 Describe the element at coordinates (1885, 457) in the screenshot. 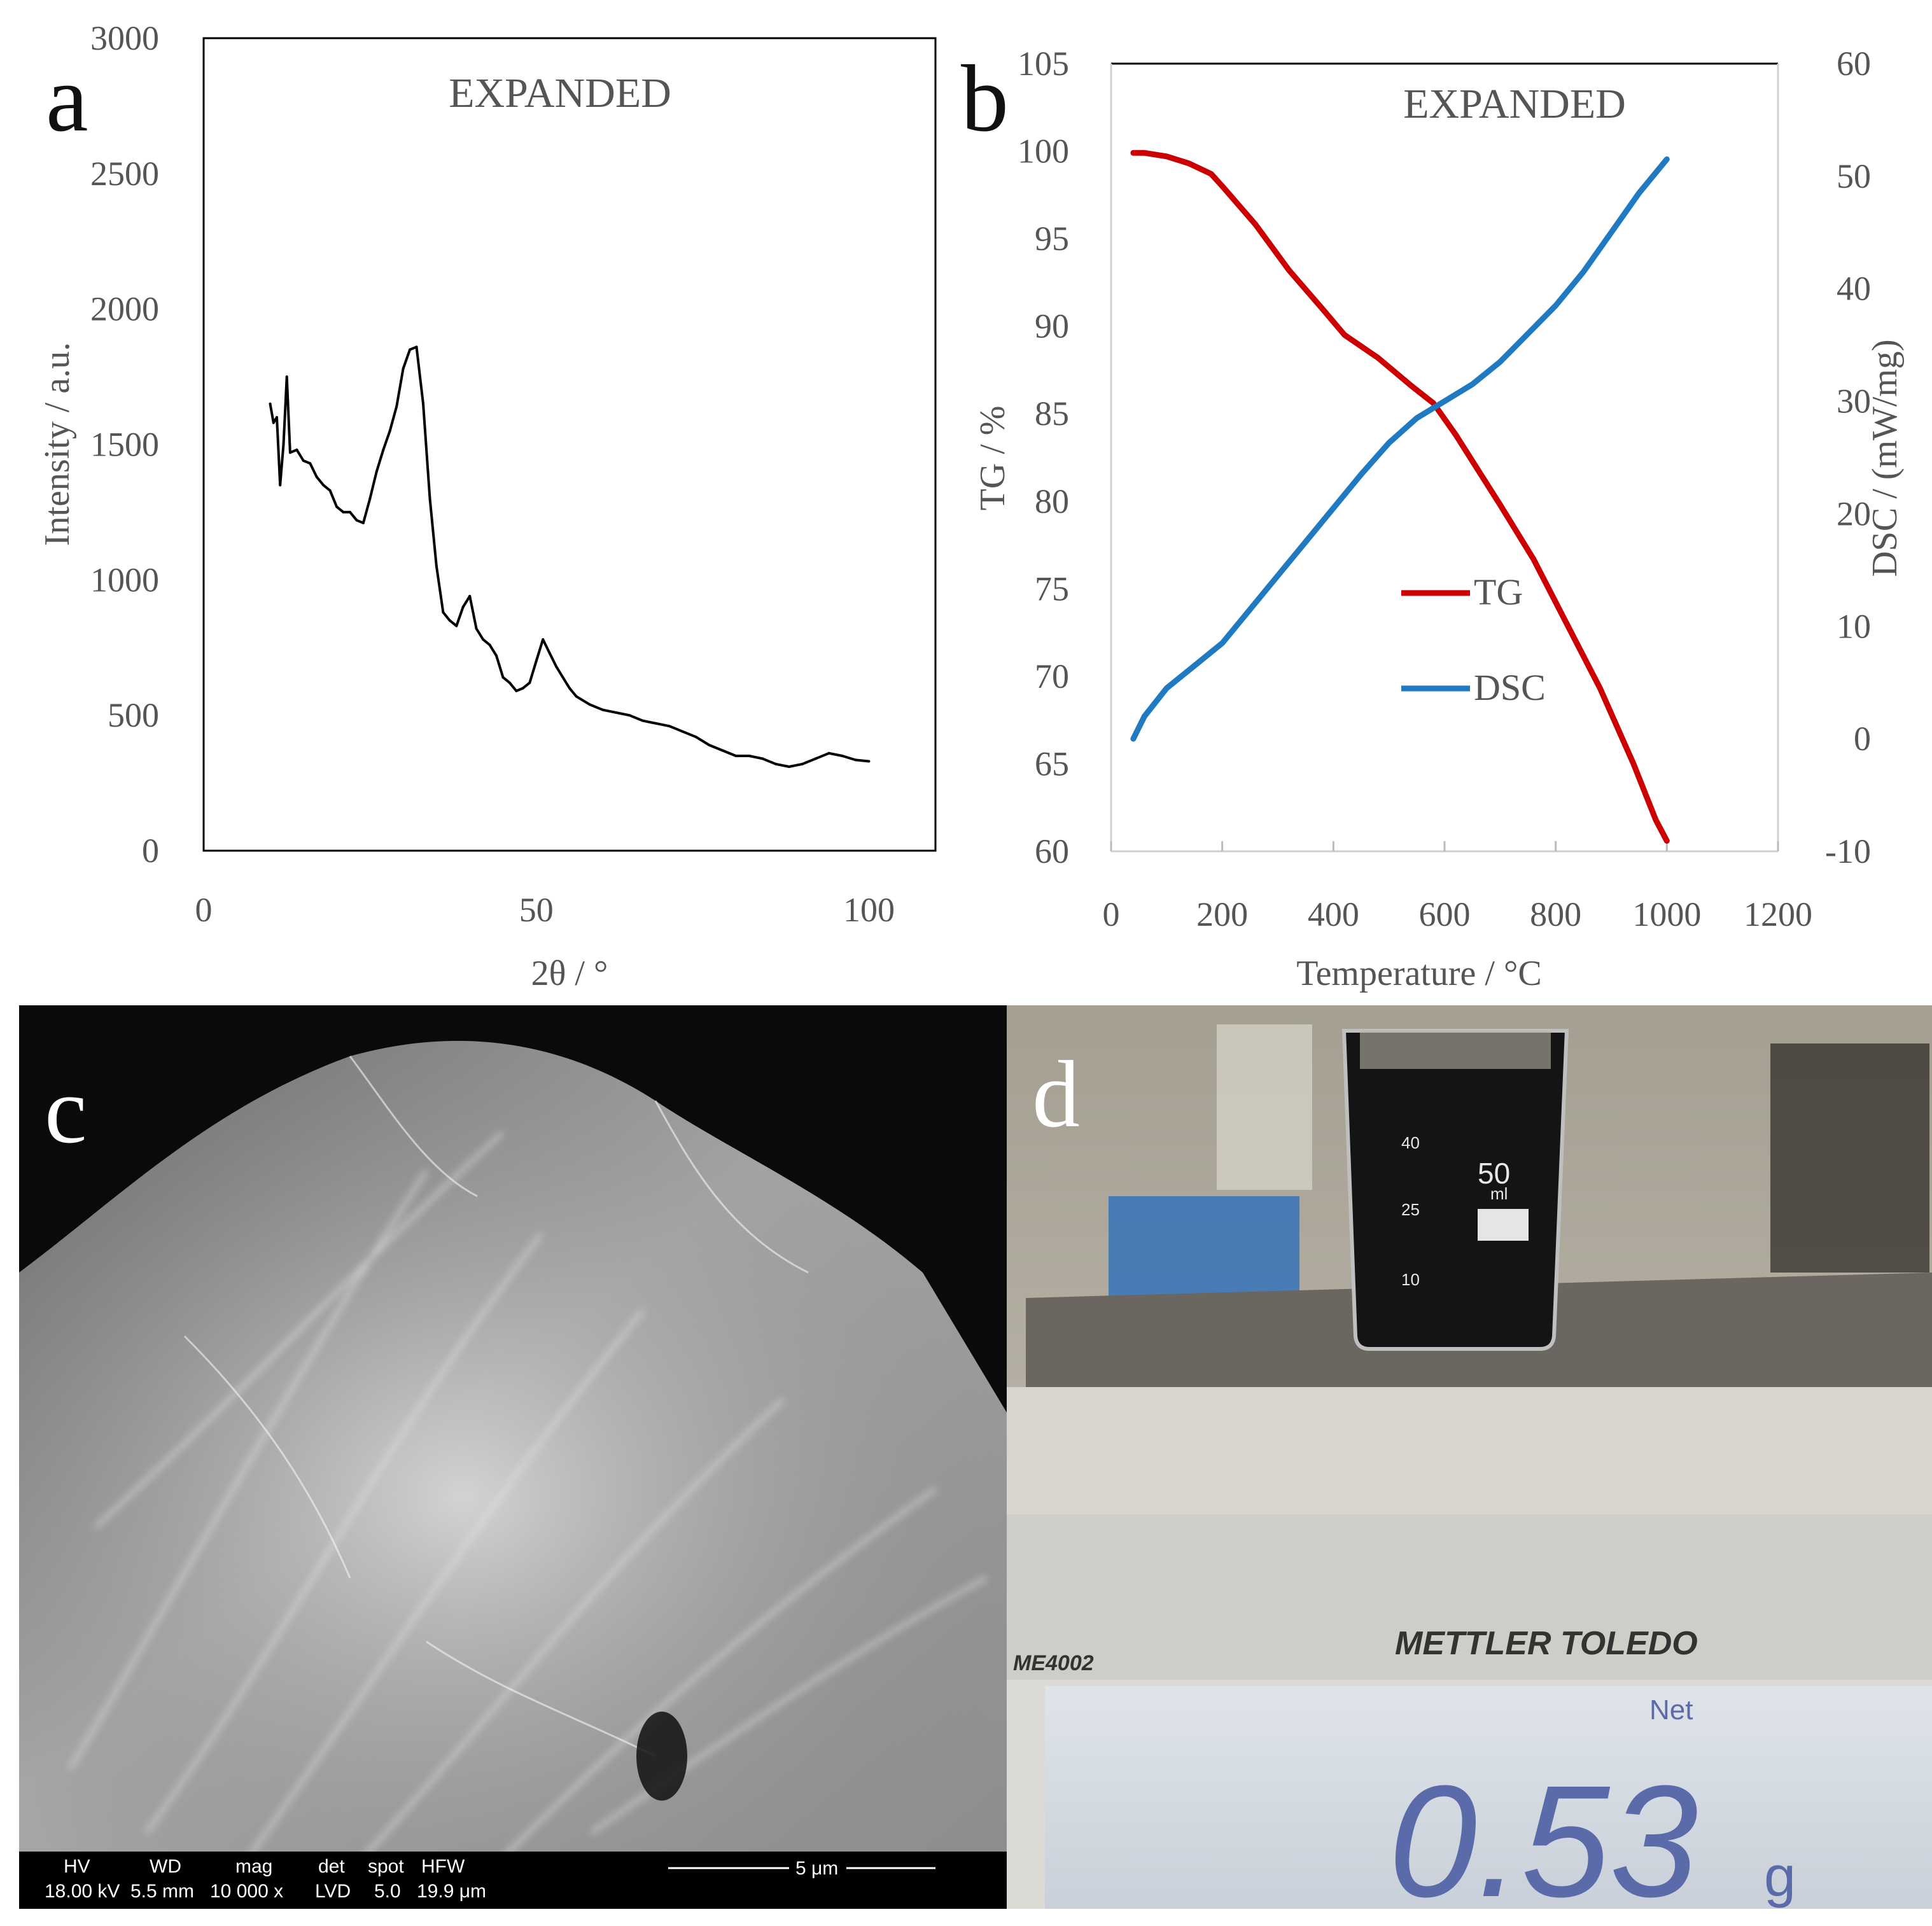

I see `right-y-axis-label: DSC / (mW/mg)` at that location.